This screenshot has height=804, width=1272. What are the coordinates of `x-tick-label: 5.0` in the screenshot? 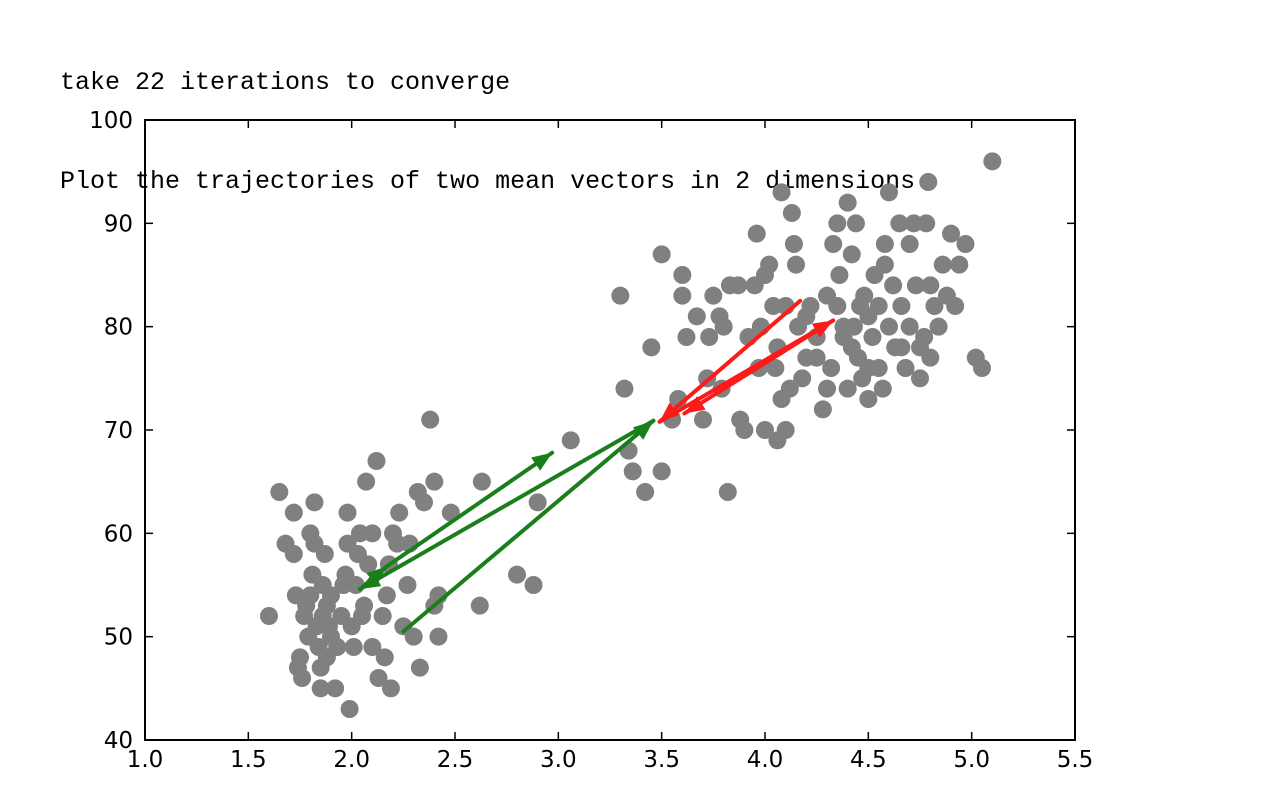 It's located at (971, 760).